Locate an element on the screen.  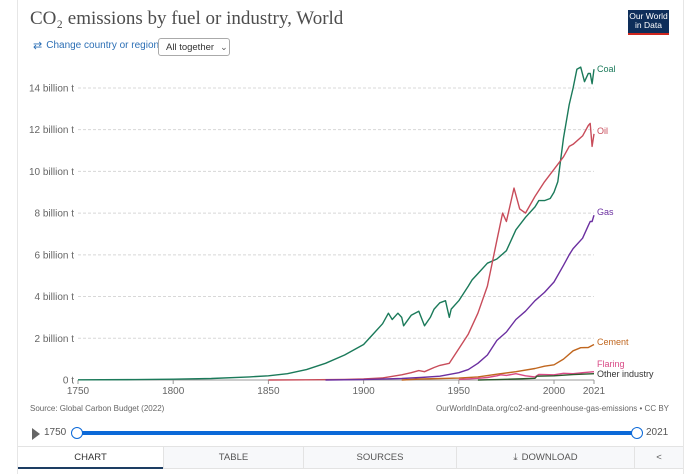
series-line-gas is located at coordinates (460, 297).